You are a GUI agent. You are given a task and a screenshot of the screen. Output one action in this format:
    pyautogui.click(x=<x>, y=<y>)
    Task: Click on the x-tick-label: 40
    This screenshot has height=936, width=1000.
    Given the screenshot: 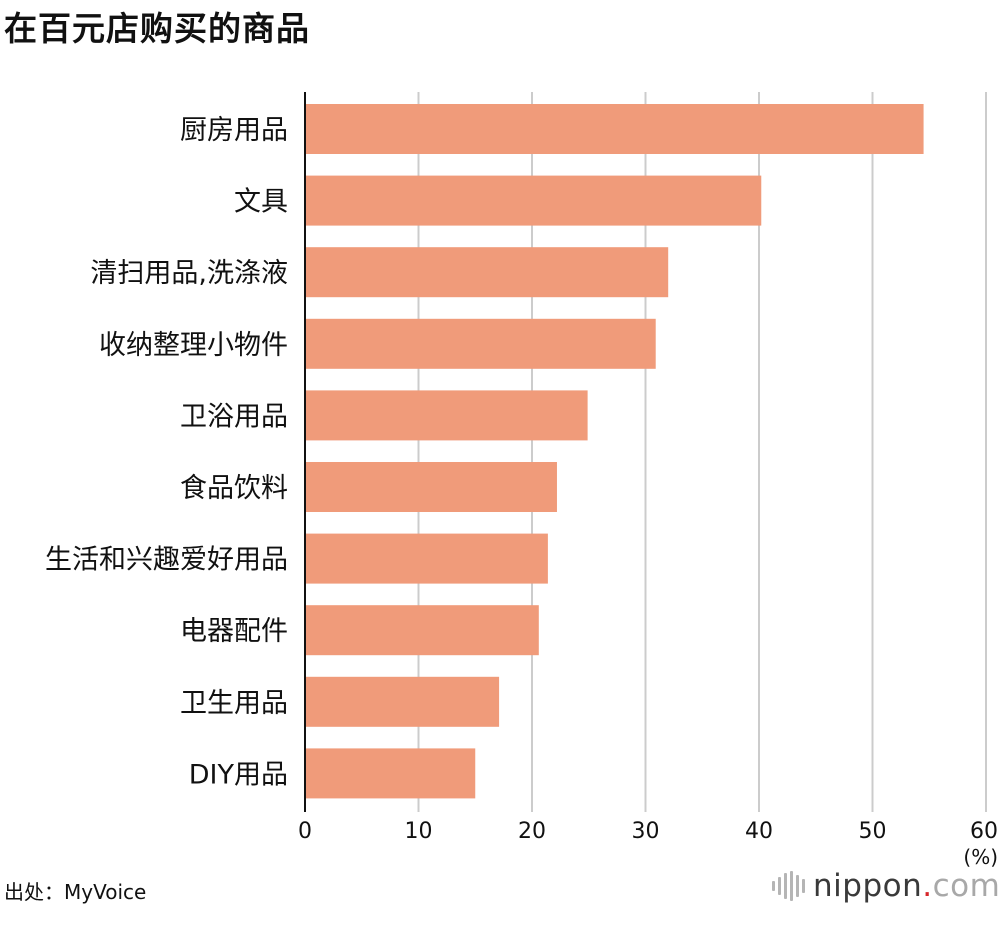 What is the action you would take?
    pyautogui.click(x=759, y=831)
    